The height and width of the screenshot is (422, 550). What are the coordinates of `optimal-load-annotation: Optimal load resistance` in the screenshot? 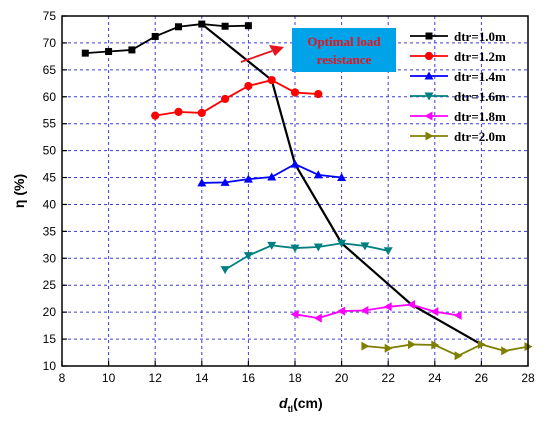 It's located at (318, 50).